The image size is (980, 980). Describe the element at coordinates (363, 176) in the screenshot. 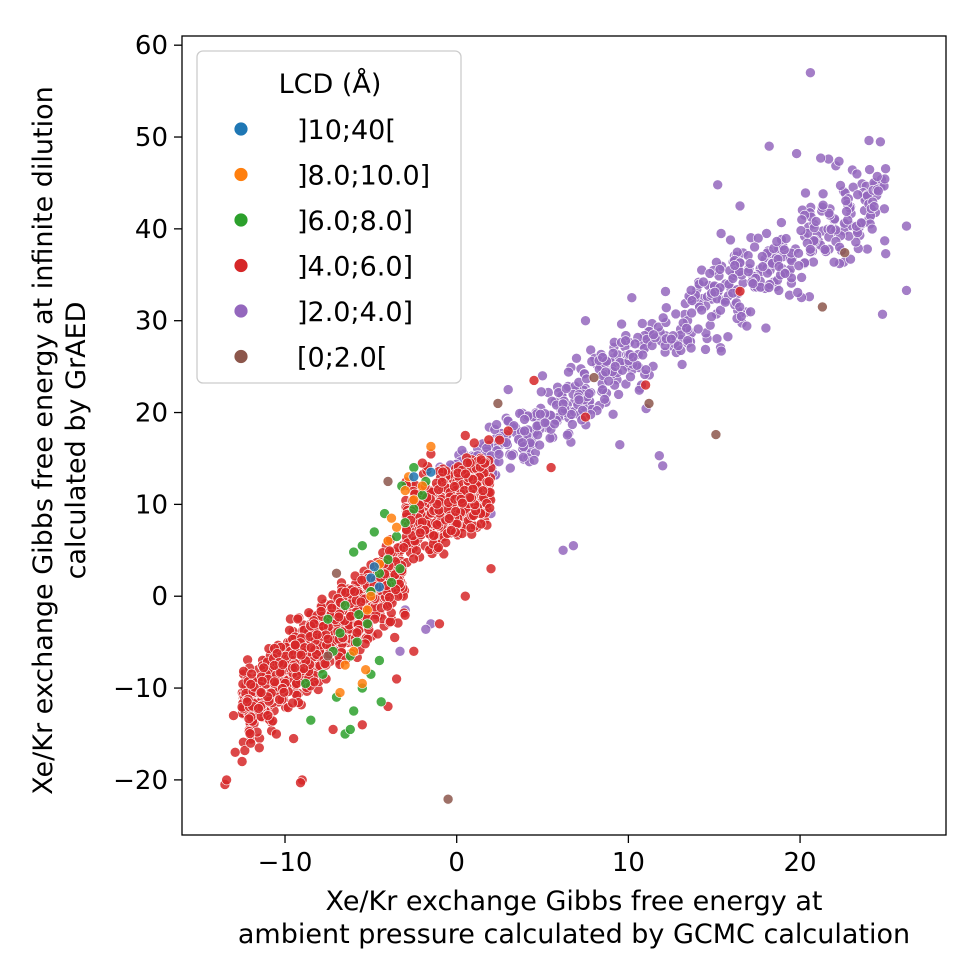

I see `legend-label: ]8.0;10.0]` at that location.